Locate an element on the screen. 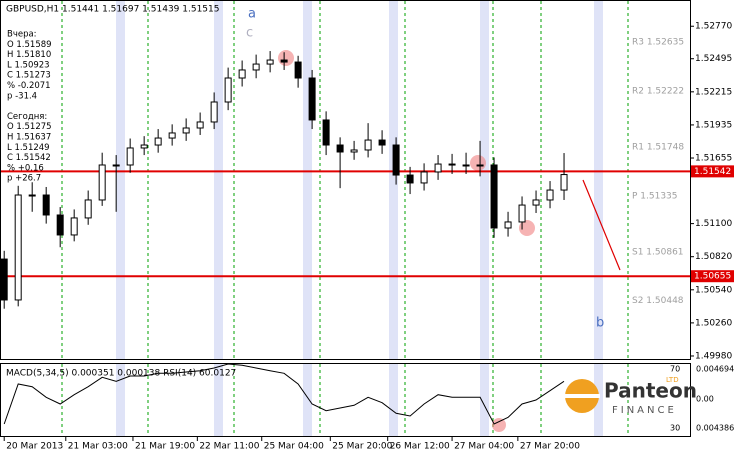 The image size is (734, 459). x-tick-label: 20 Mar 2013 is located at coordinates (34, 447).